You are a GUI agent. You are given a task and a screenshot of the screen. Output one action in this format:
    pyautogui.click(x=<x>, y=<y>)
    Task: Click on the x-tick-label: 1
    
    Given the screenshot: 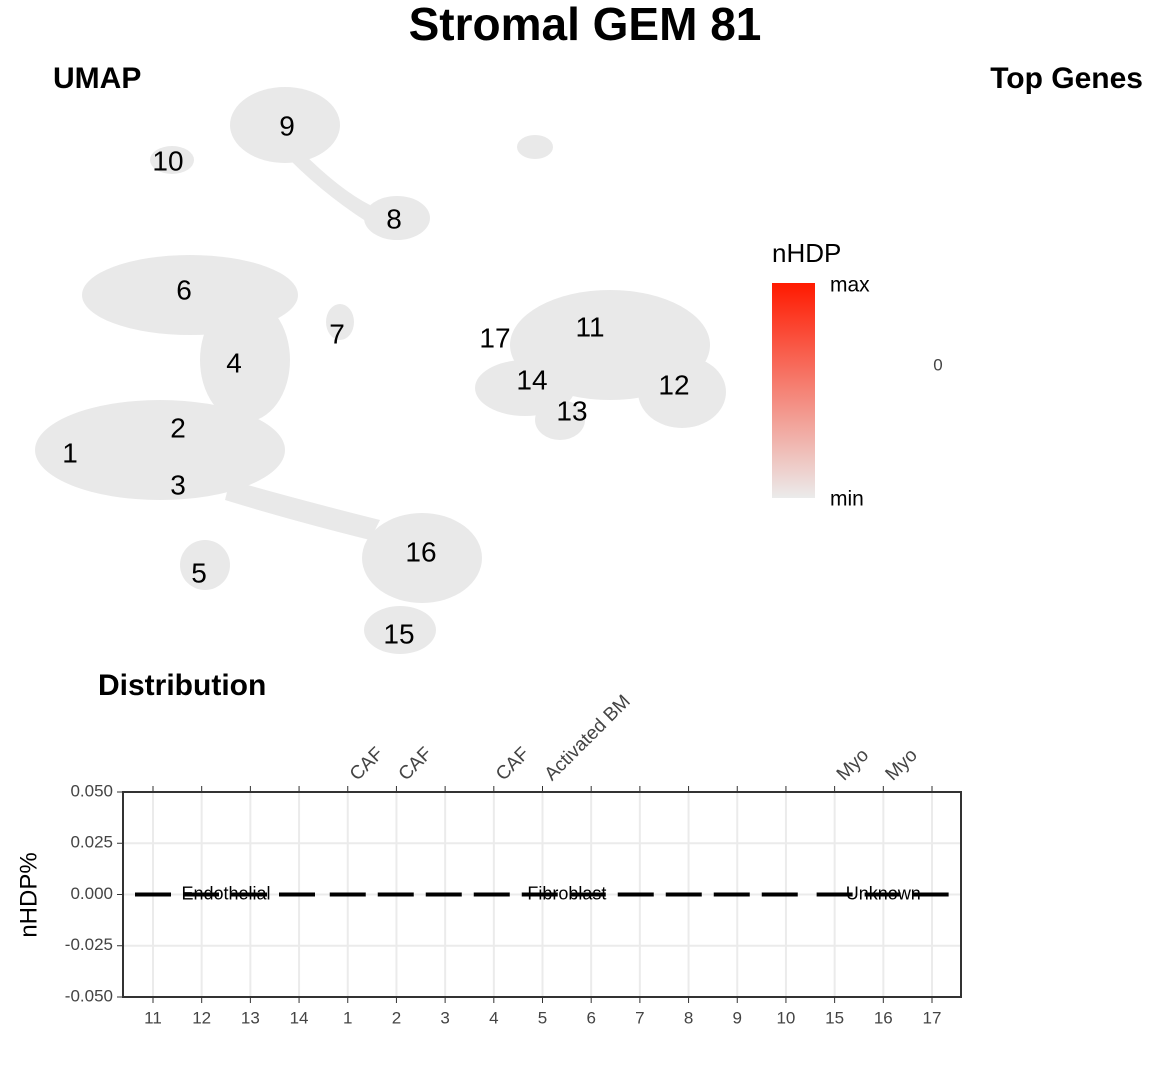 What is the action you would take?
    pyautogui.click(x=347, y=1017)
    